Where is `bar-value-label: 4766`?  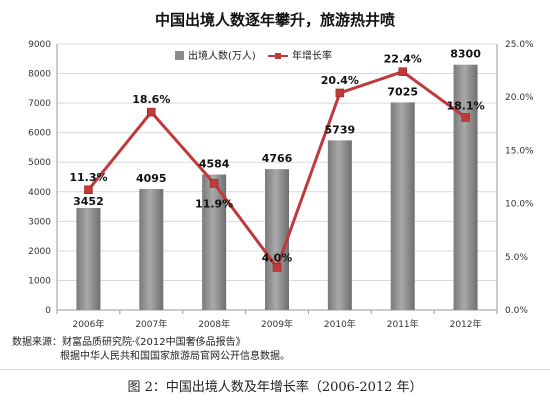
bar-value-label: 4766 is located at coordinates (277, 158).